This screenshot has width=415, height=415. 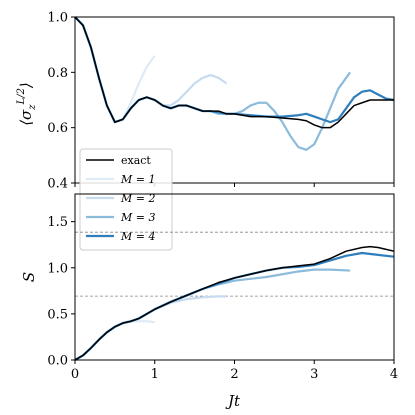 What do you see at coordinates (75, 374) in the screenshot?
I see `bottom-x-tick-label: 0` at bounding box center [75, 374].